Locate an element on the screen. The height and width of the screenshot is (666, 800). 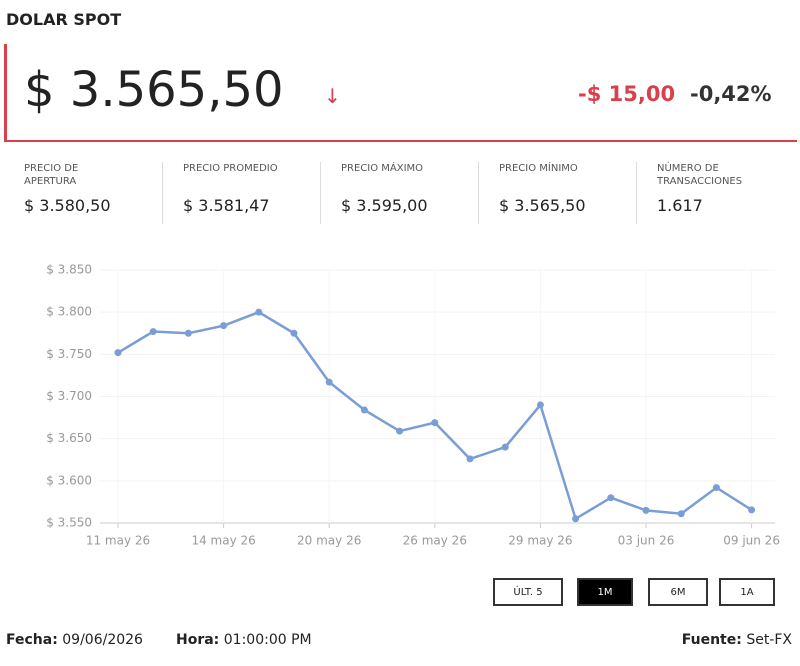
y-tick-label: $ 3.650 is located at coordinates (69, 438).